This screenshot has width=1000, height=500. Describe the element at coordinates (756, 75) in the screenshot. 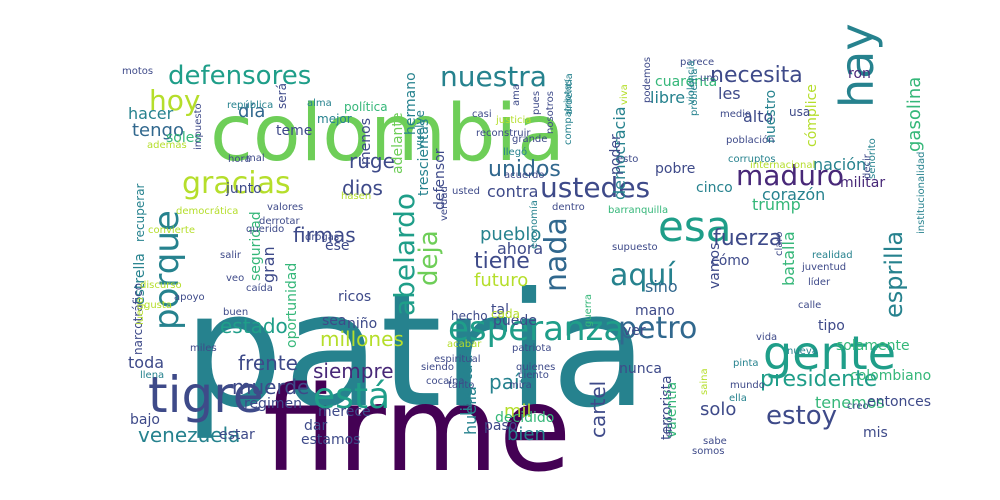

I see `word-23: necesita` at that location.